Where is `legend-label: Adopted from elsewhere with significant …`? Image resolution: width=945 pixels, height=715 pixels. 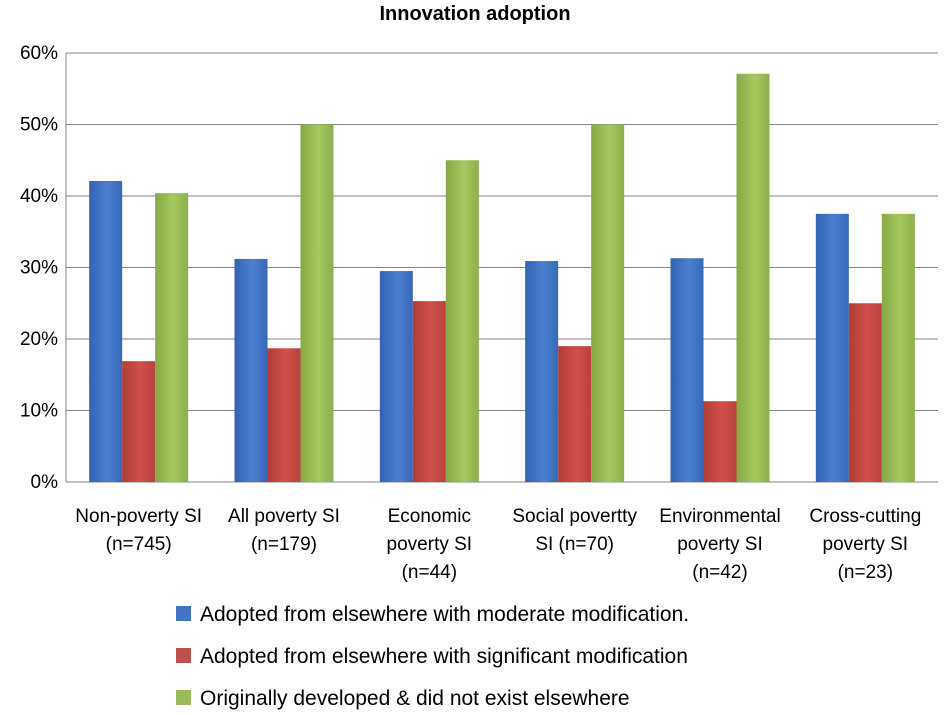 legend-label: Adopted from elsewhere with significant … is located at coordinates (444, 656).